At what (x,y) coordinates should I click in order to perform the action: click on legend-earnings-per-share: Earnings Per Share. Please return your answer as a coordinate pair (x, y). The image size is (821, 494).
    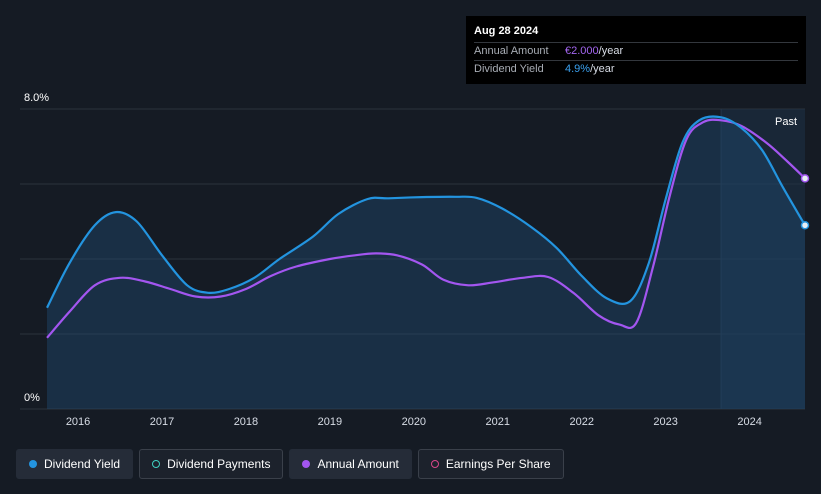
    Looking at the image, I should click on (490, 464).